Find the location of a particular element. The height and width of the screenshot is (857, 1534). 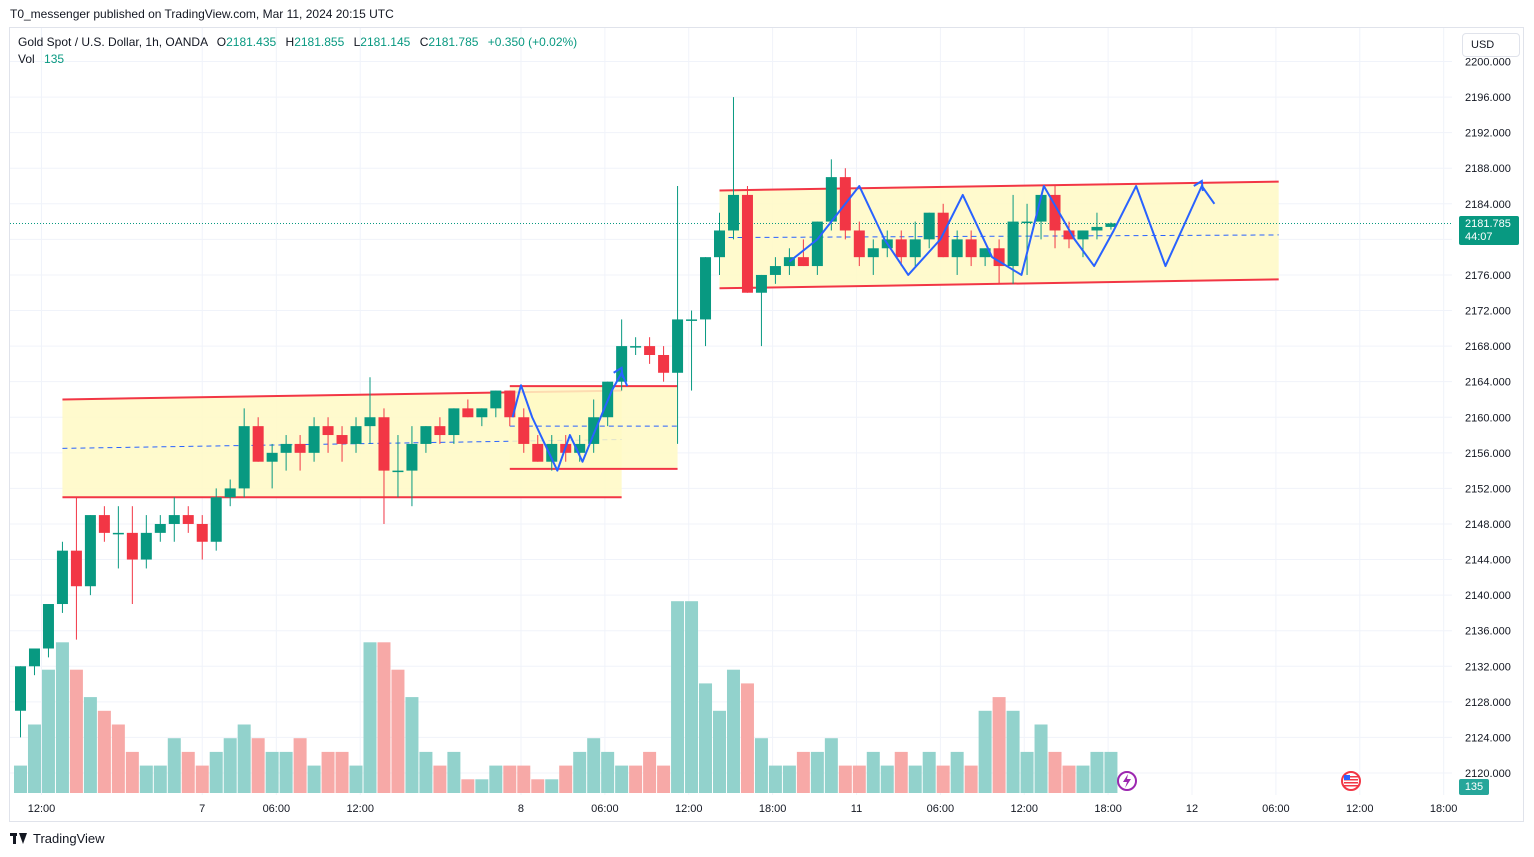

y-tick-label: 2188.000 is located at coordinates (1488, 169).